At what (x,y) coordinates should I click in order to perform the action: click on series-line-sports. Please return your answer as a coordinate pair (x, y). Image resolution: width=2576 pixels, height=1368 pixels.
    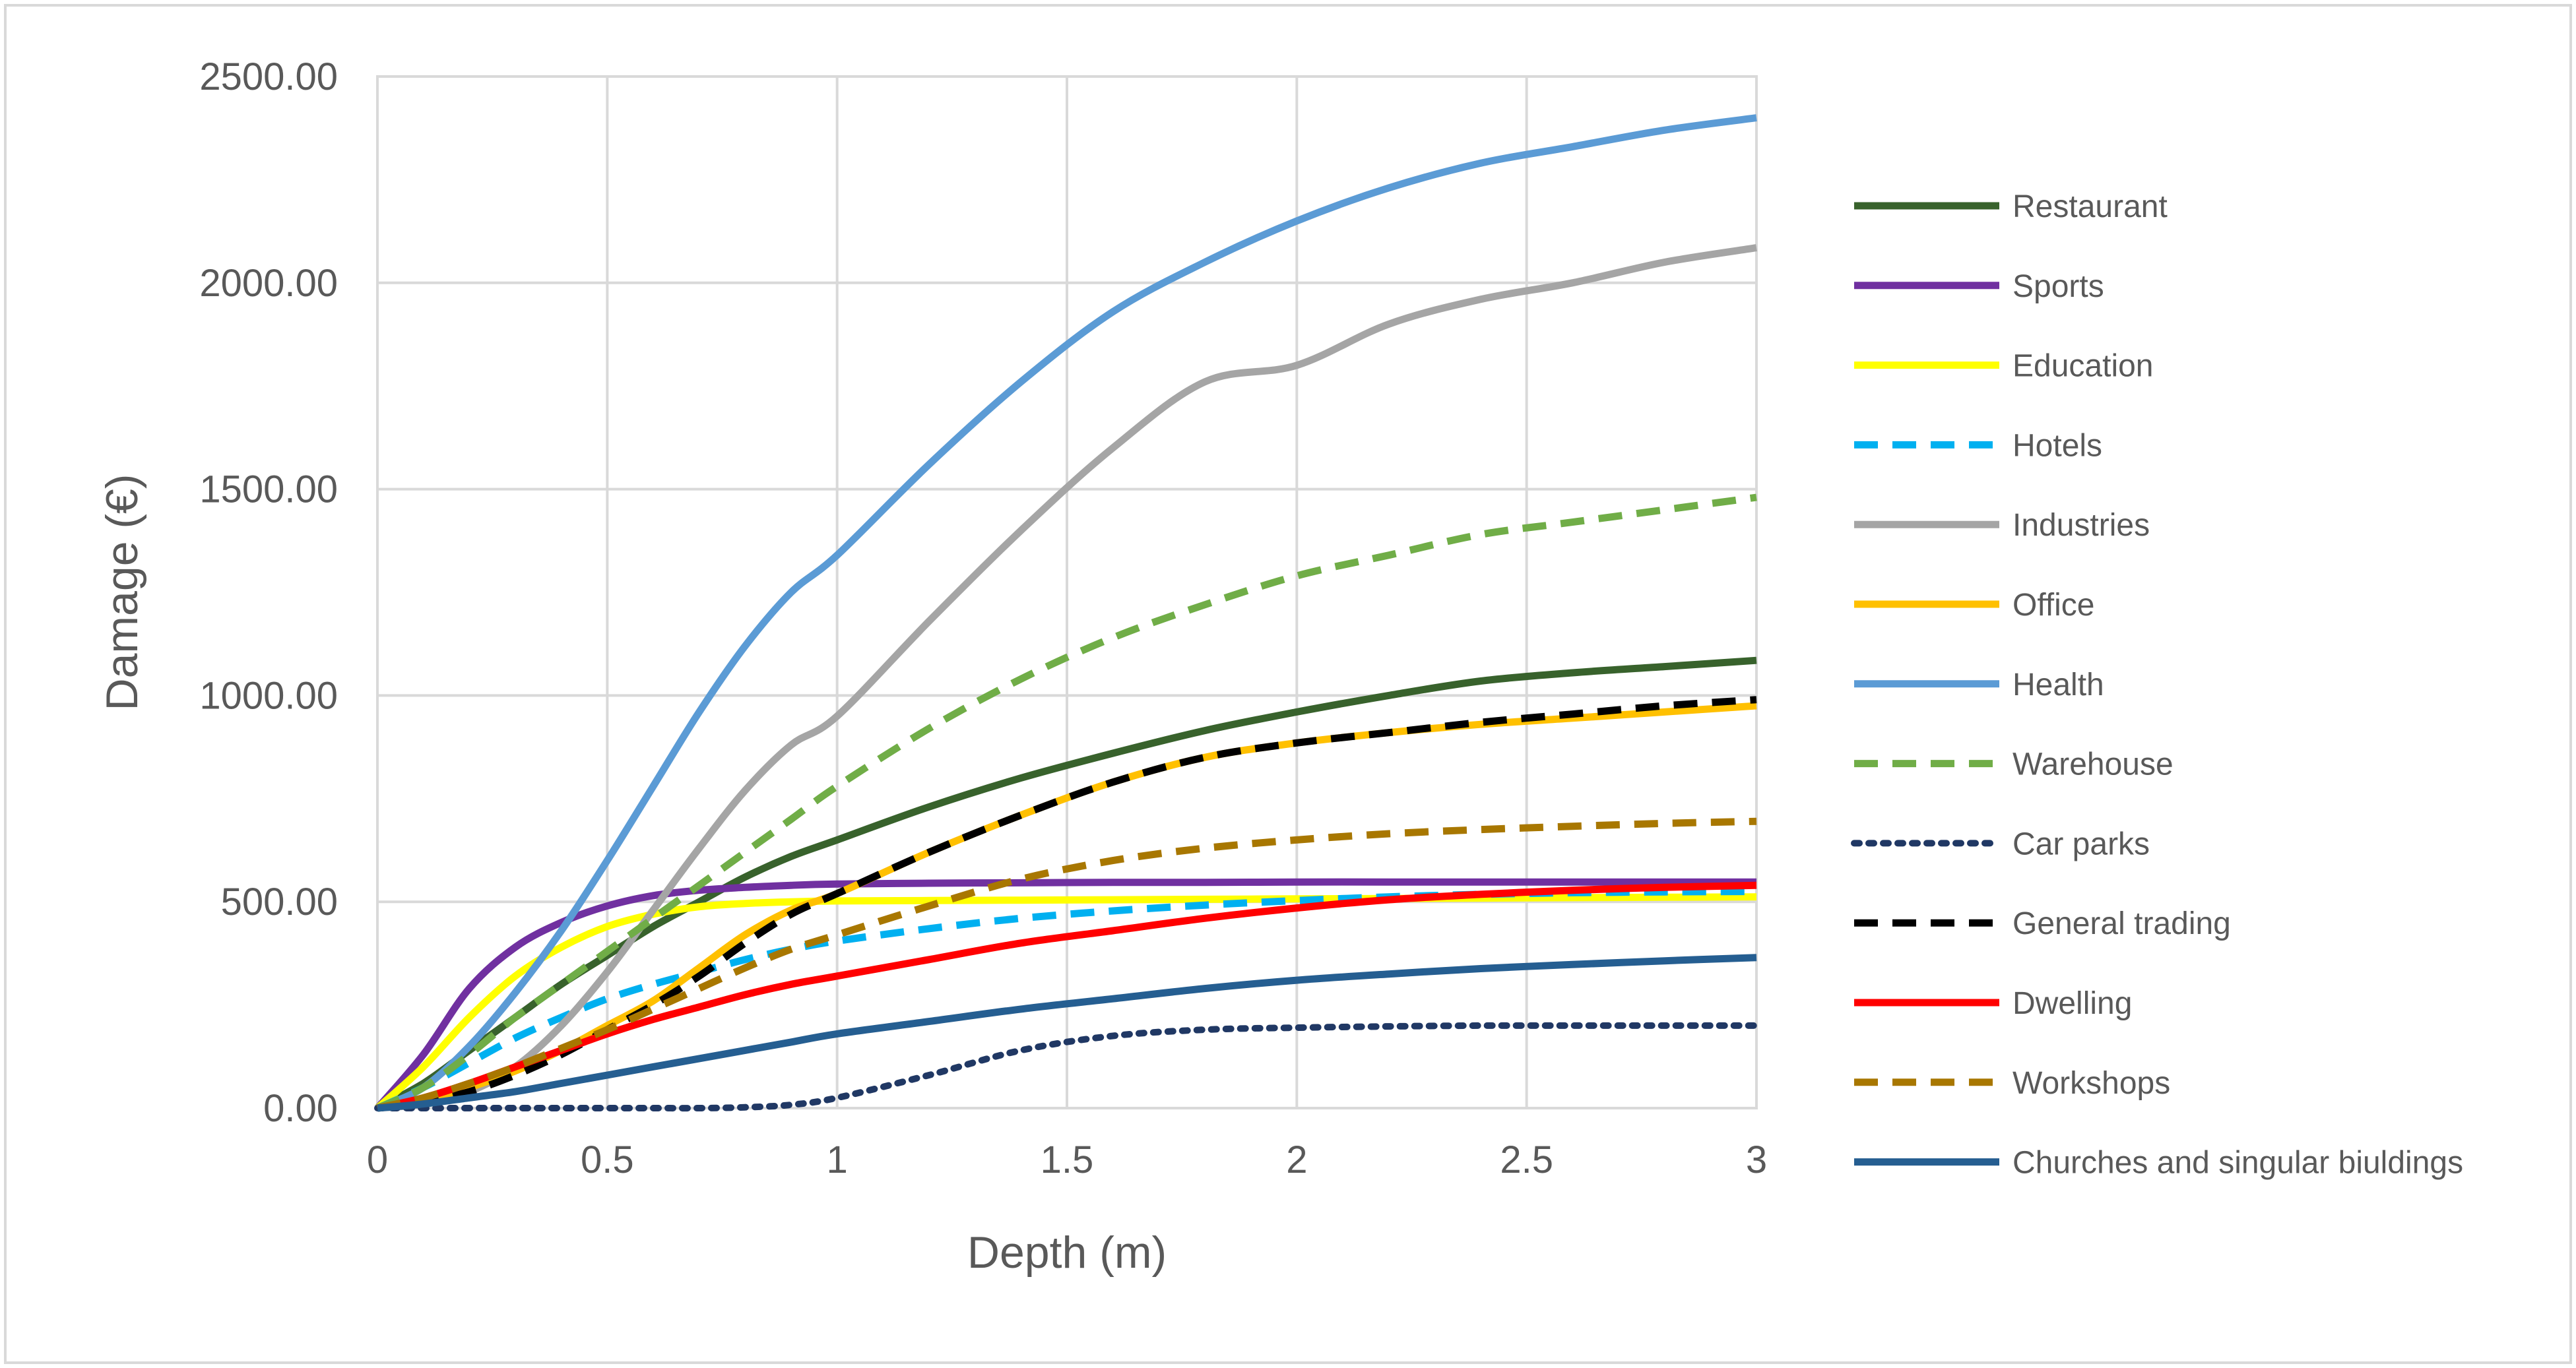
    Looking at the image, I should click on (1065, 995).